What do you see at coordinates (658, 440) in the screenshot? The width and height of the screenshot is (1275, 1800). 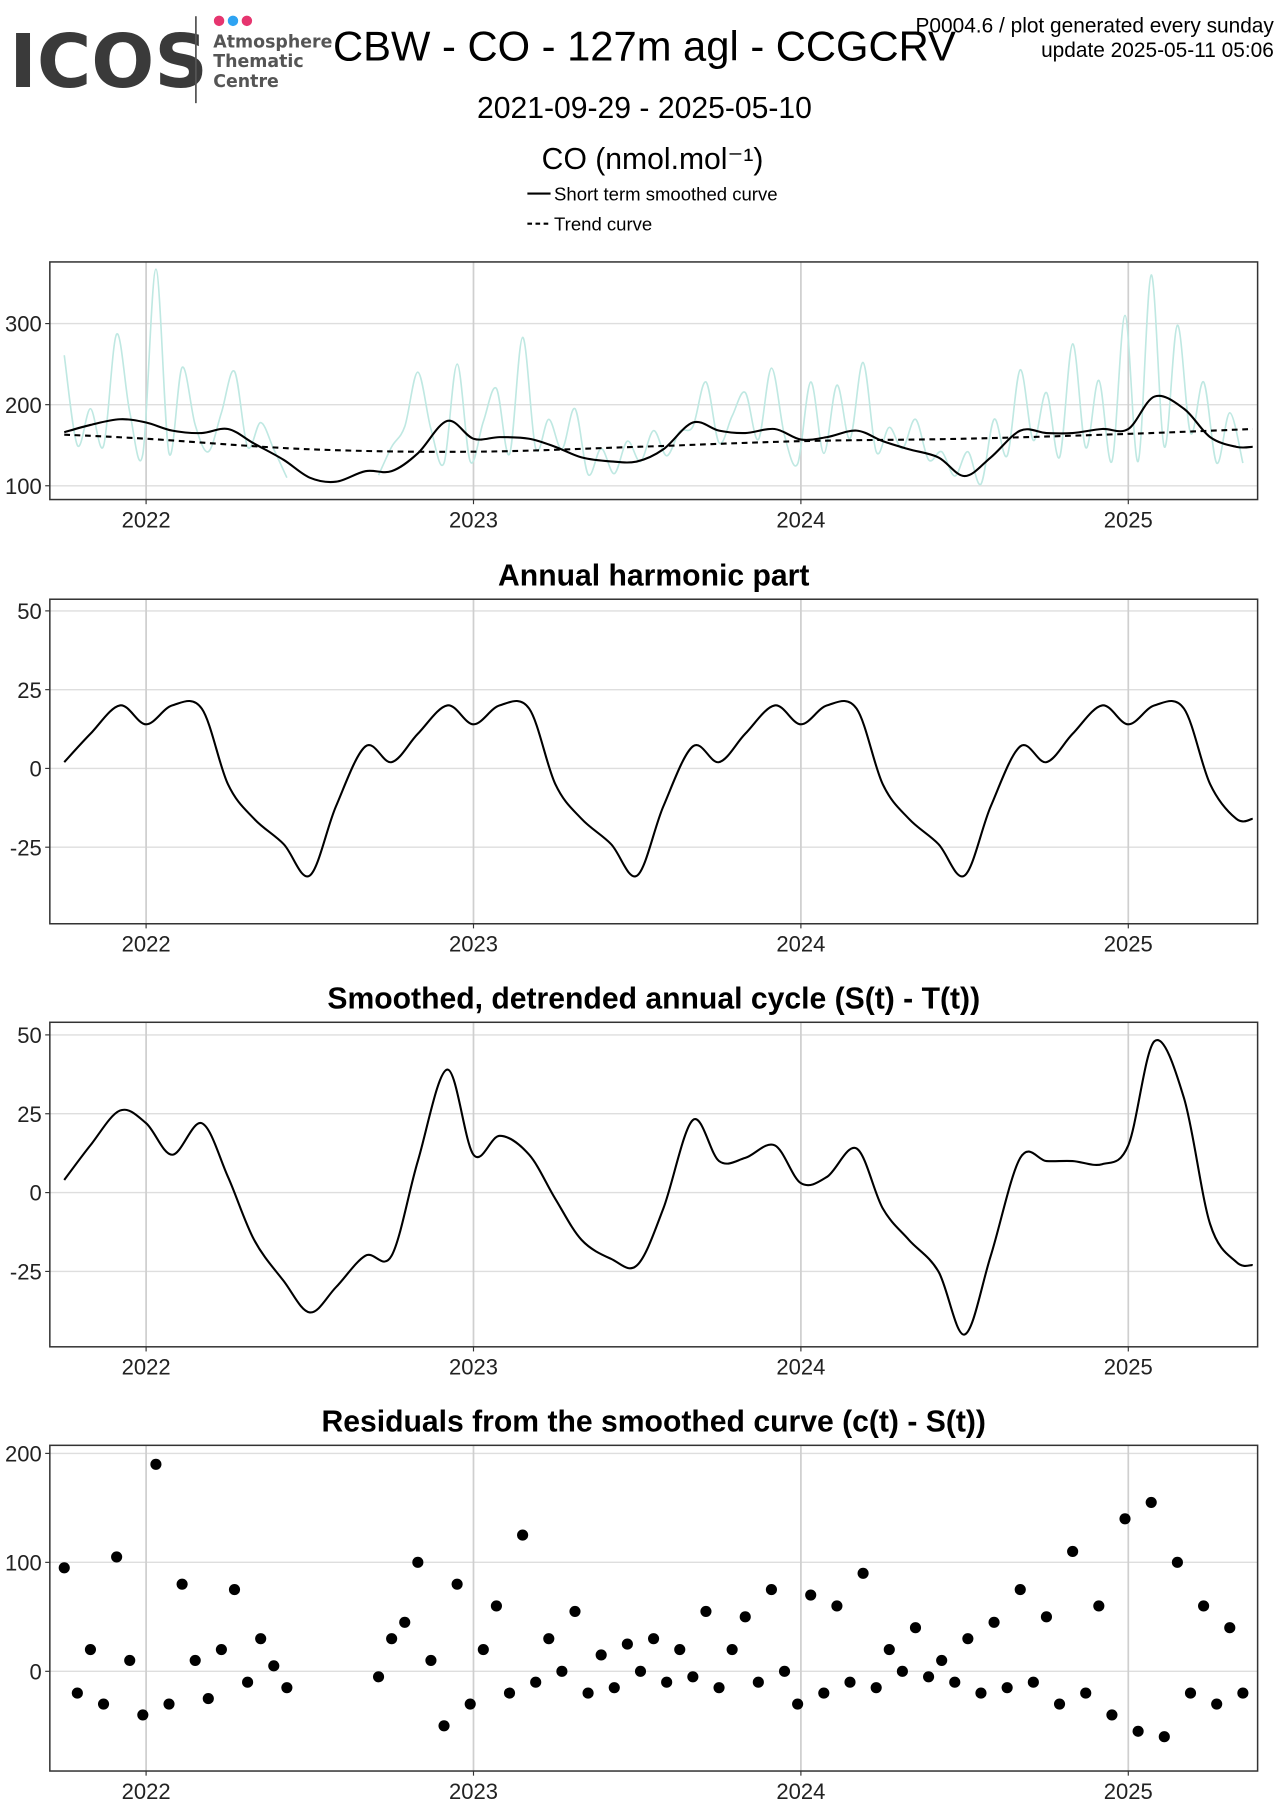 I see `series-line` at bounding box center [658, 440].